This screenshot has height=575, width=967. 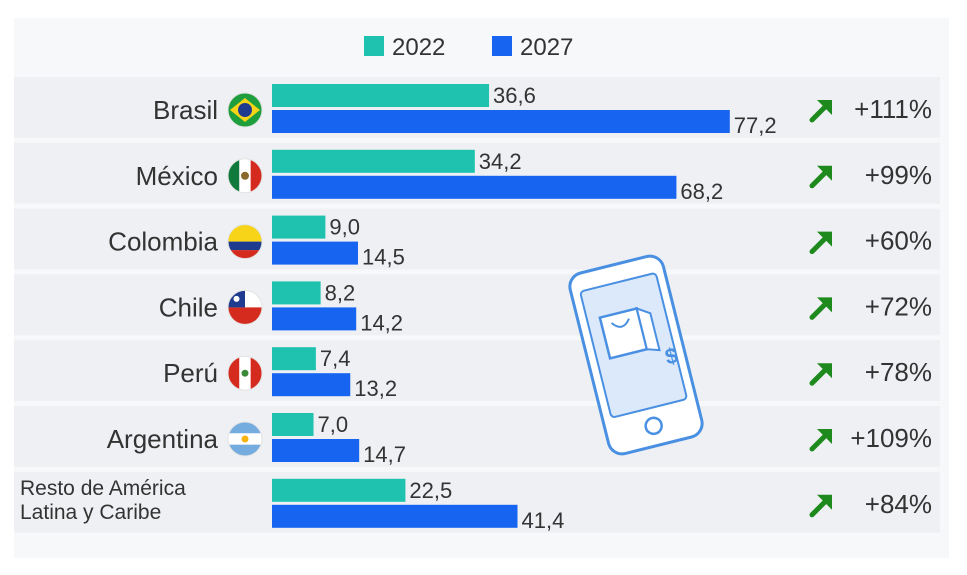 What do you see at coordinates (514, 95) in the screenshot?
I see `value-label-2022: 36,6` at bounding box center [514, 95].